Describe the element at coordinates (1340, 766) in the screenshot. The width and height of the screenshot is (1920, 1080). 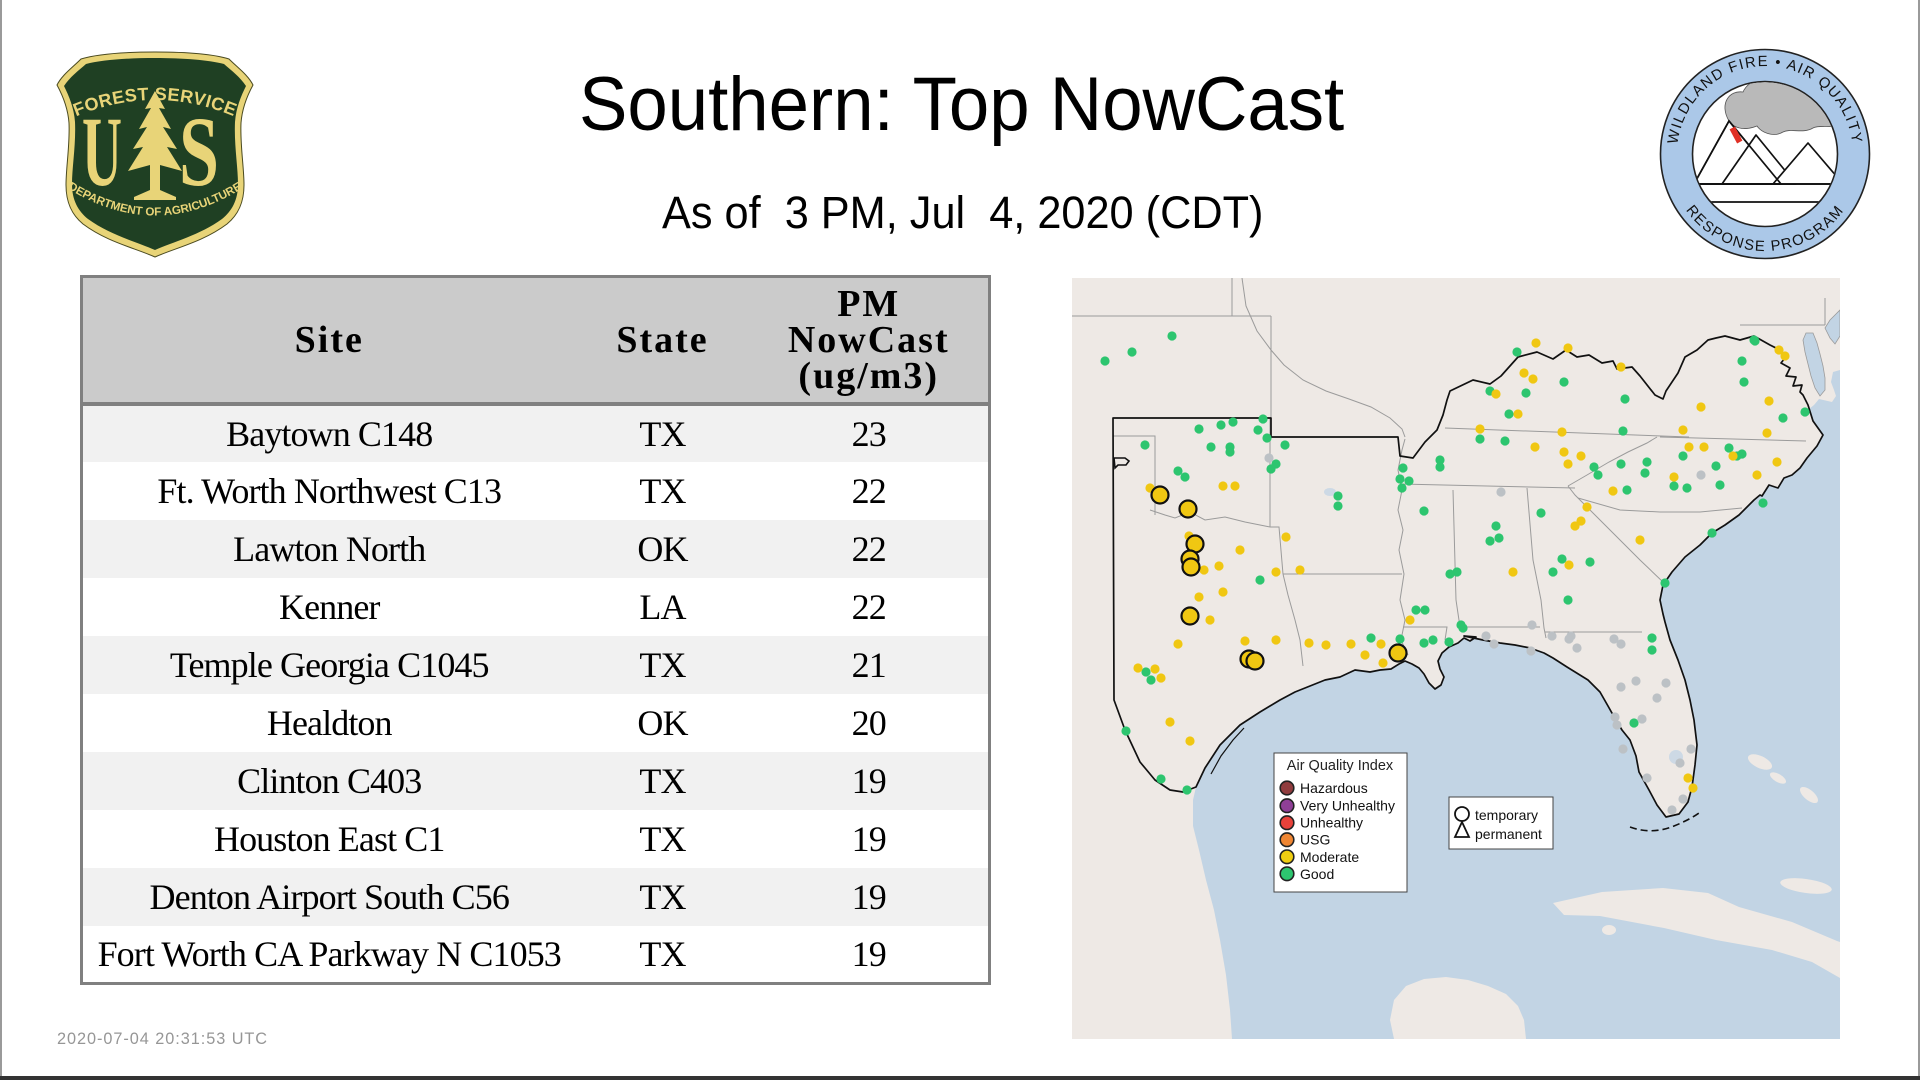
I see `svg-text: Air Quality Index` at that location.